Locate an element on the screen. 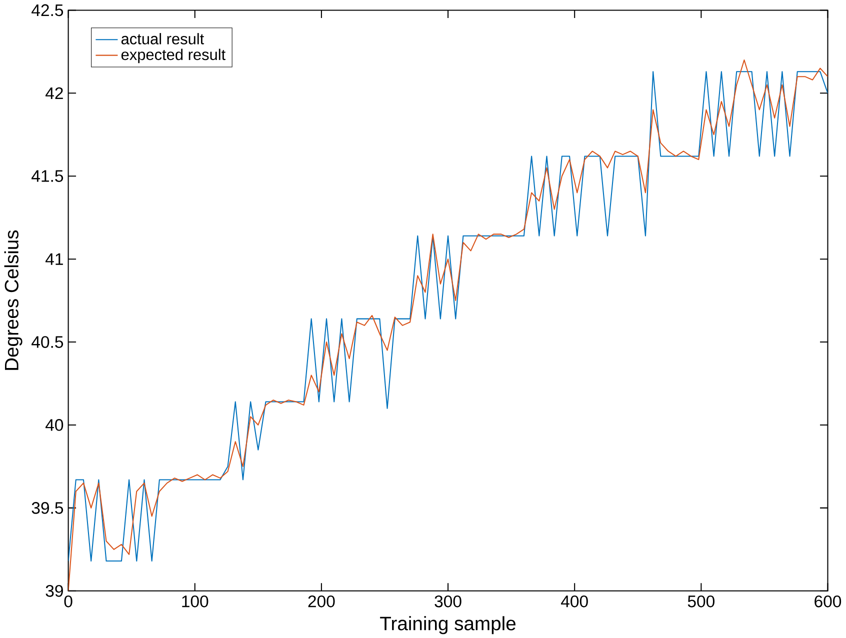 This screenshot has width=846, height=638. x-tick-label: 500 is located at coordinates (701, 601).